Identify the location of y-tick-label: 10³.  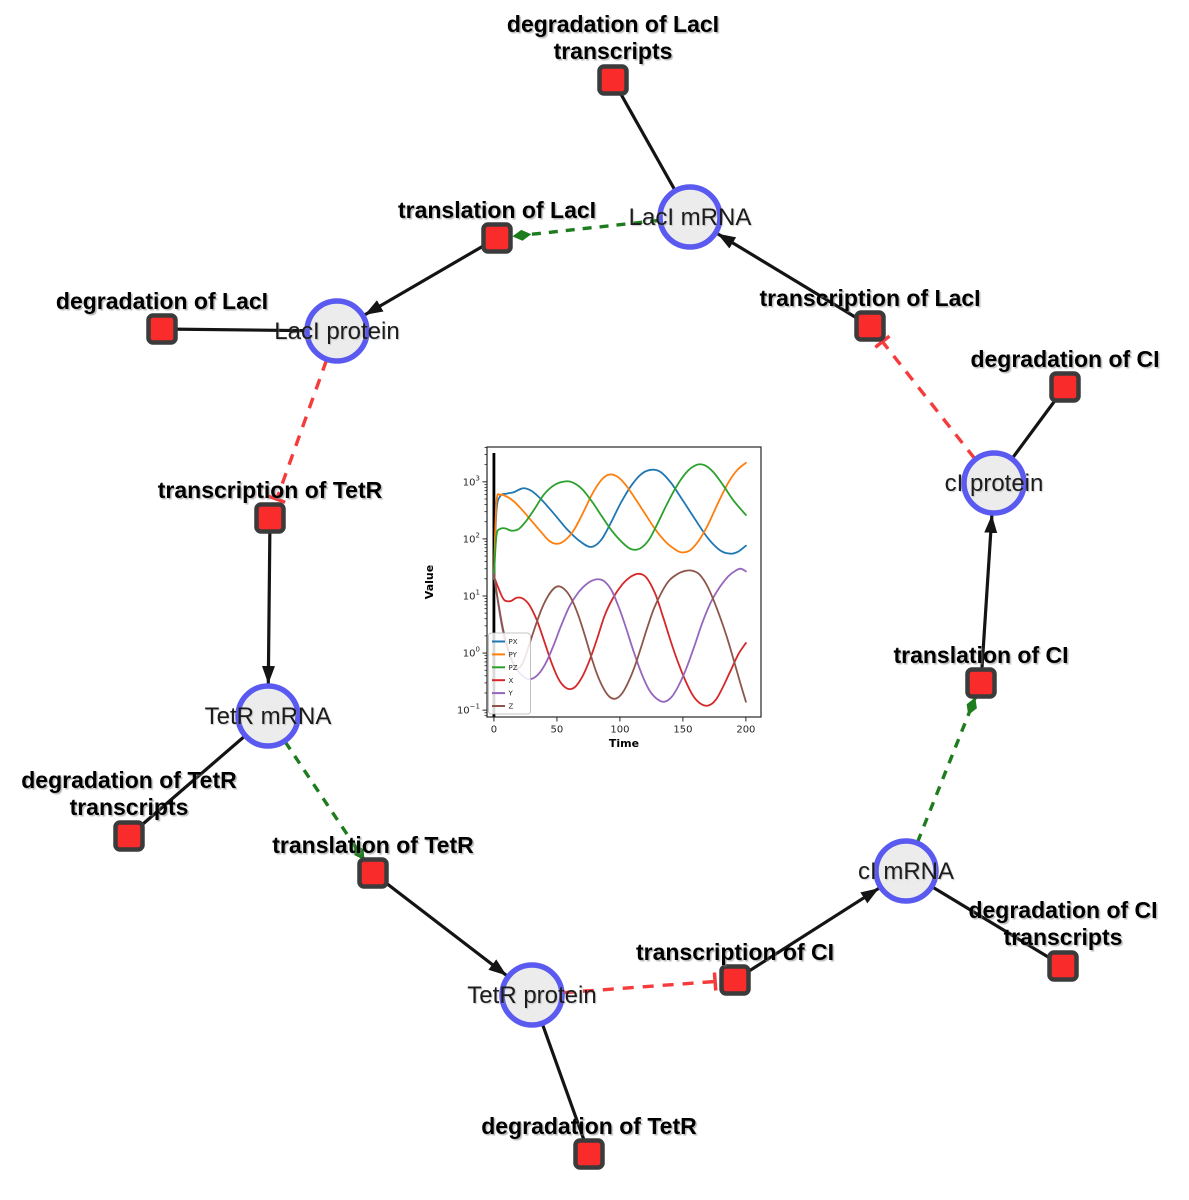
(471, 481).